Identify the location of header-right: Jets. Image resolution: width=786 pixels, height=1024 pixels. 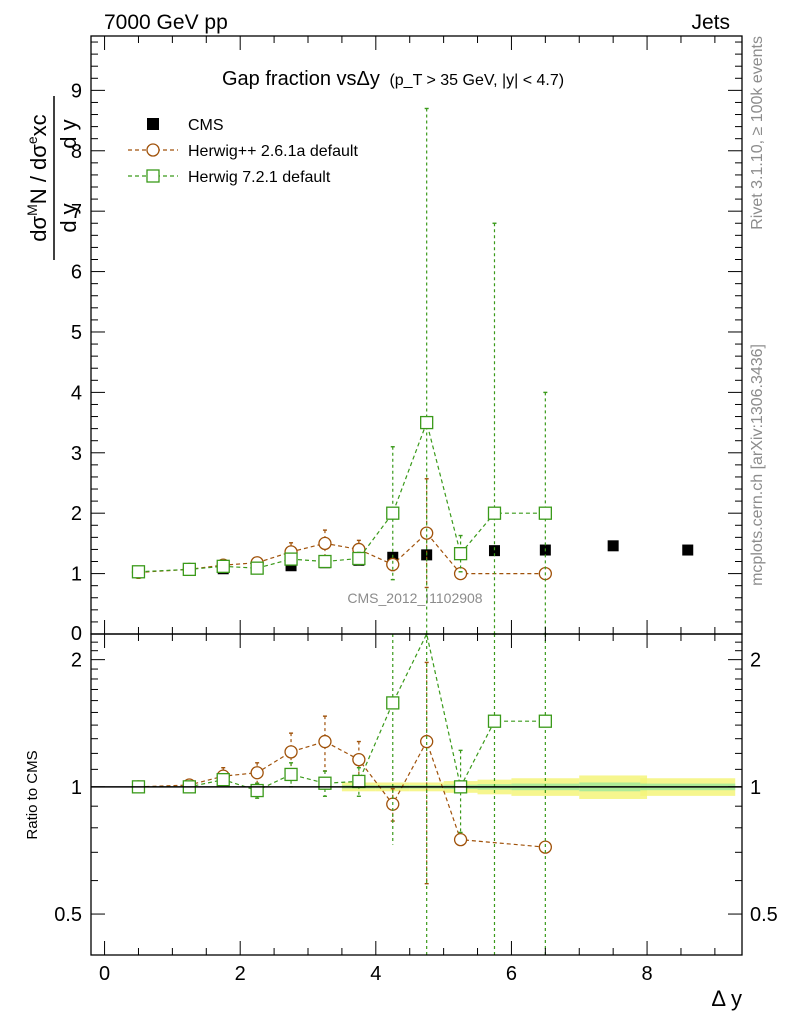
(710, 22).